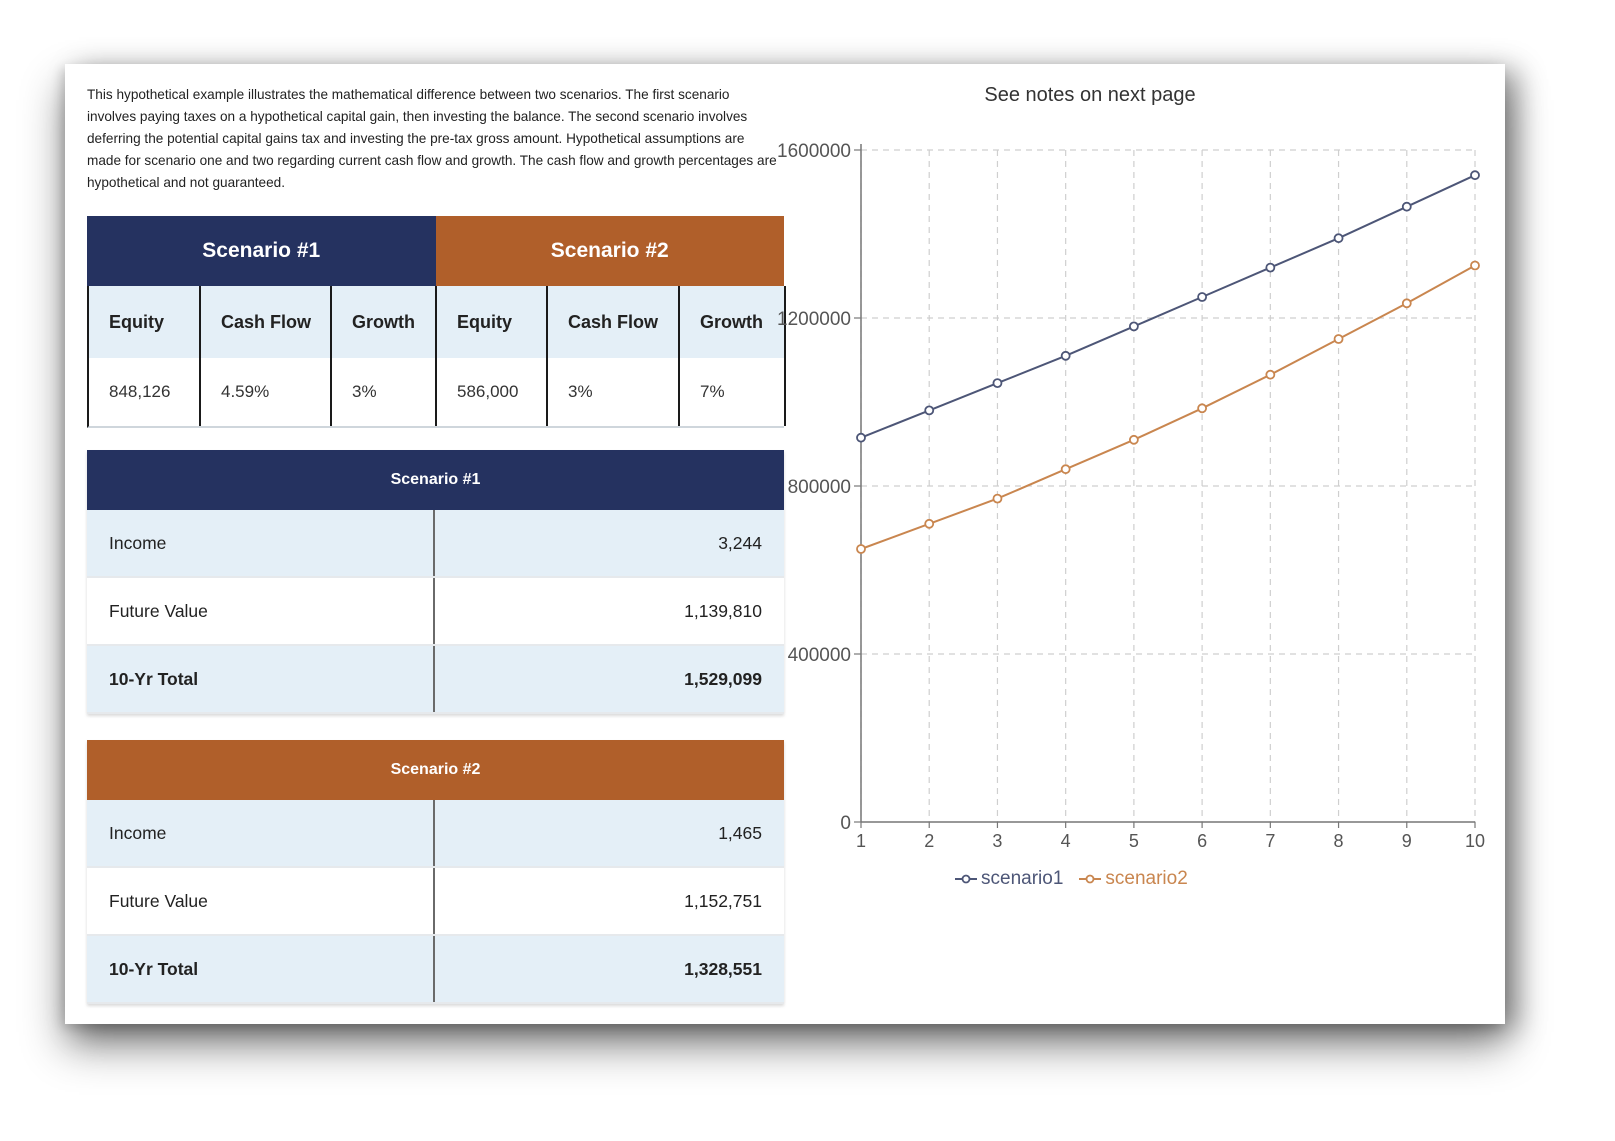 Image resolution: width=1615 pixels, height=1141 pixels. Describe the element at coordinates (723, 678) in the screenshot. I see `row-value: 1,529,099` at that location.